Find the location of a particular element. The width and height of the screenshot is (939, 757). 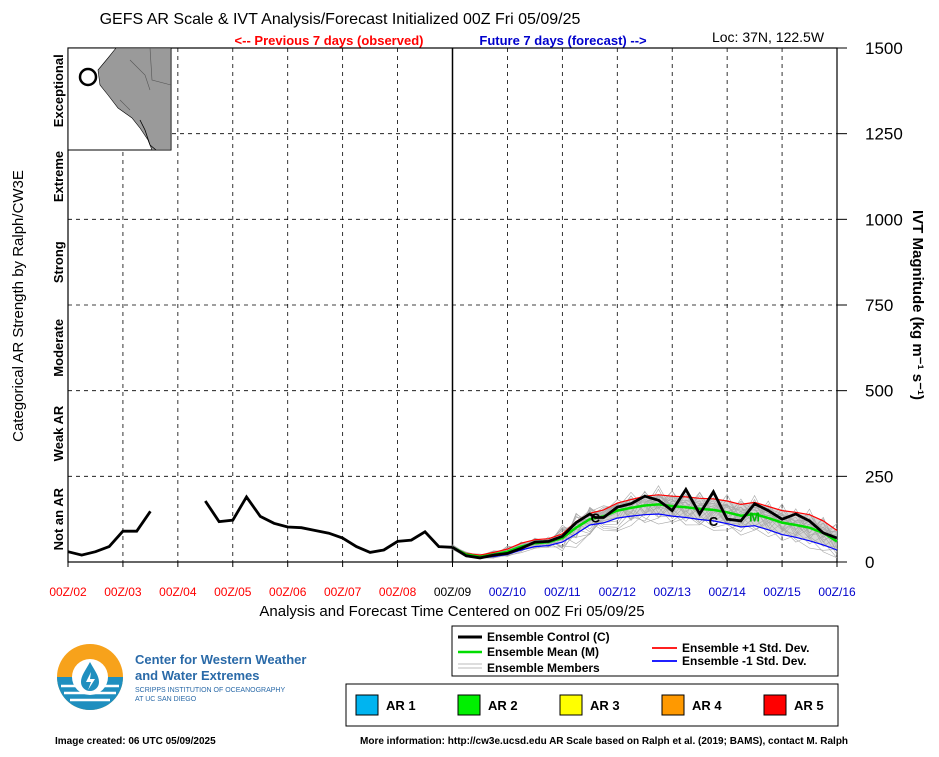

inset-map is located at coordinates (119, 99).